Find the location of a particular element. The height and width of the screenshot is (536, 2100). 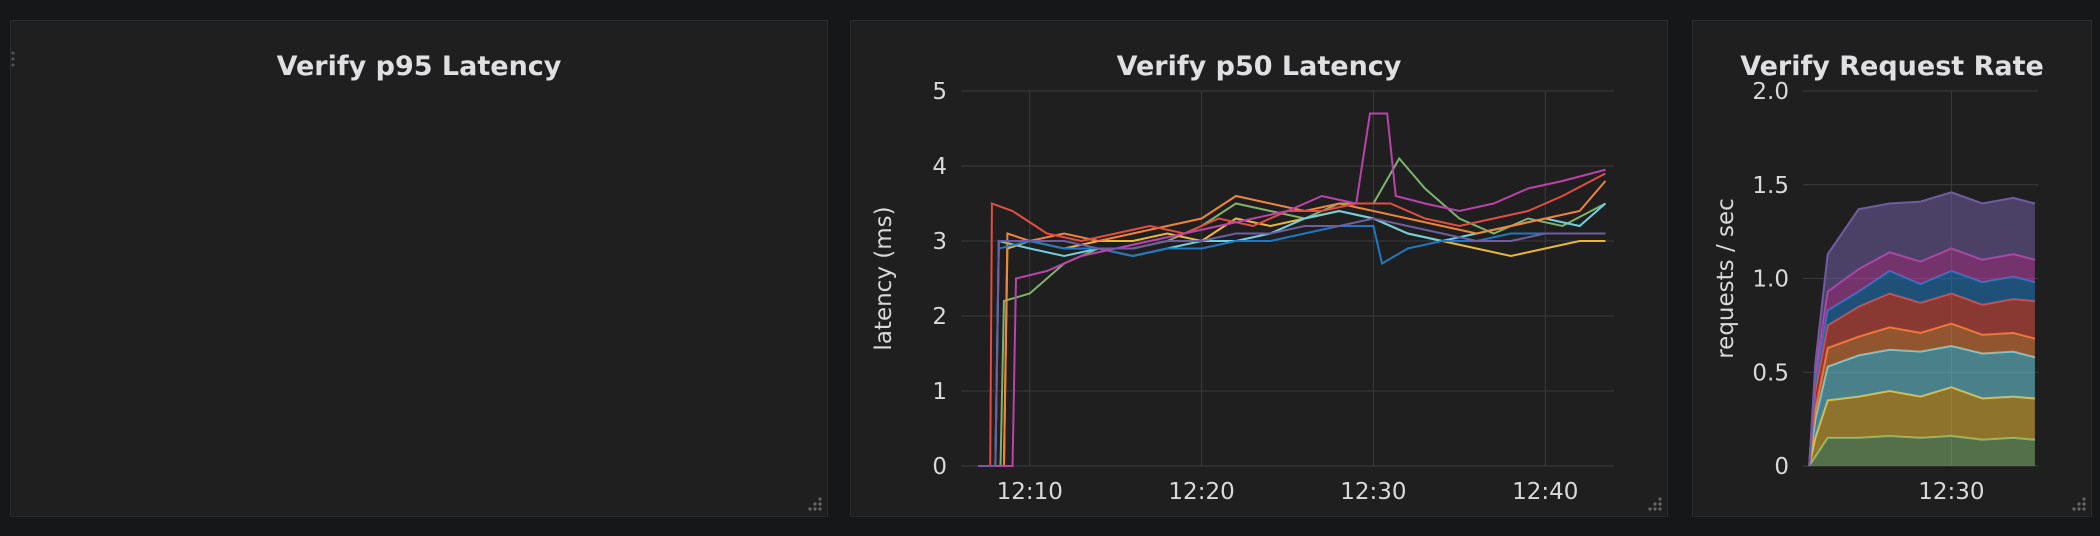

x-tick-label: 12:40 is located at coordinates (1545, 492).